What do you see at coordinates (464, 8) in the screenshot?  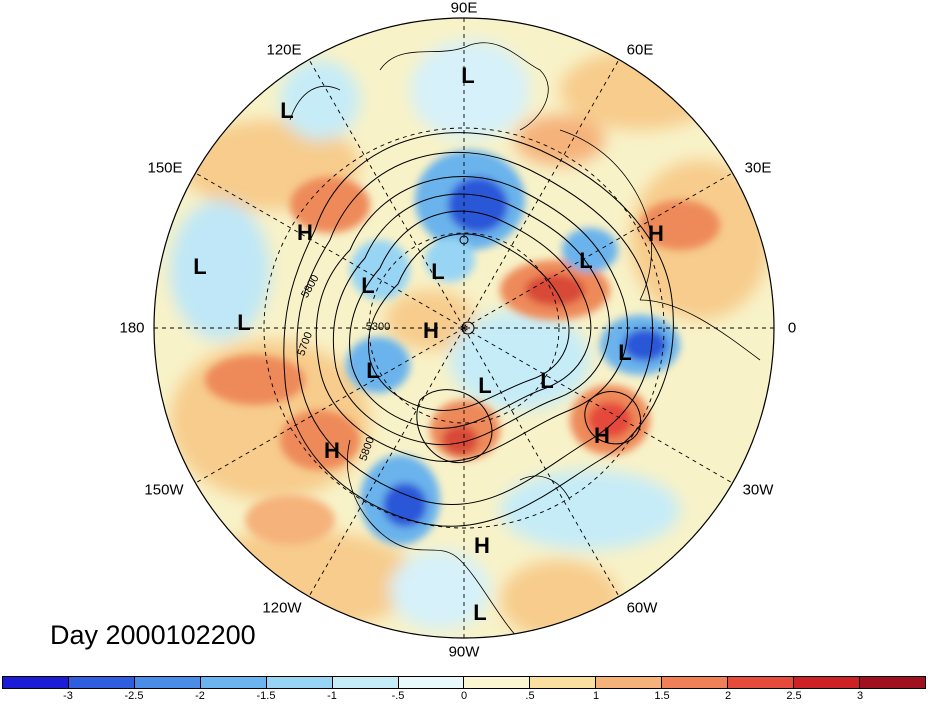 I see `longitude-label: 90E` at bounding box center [464, 8].